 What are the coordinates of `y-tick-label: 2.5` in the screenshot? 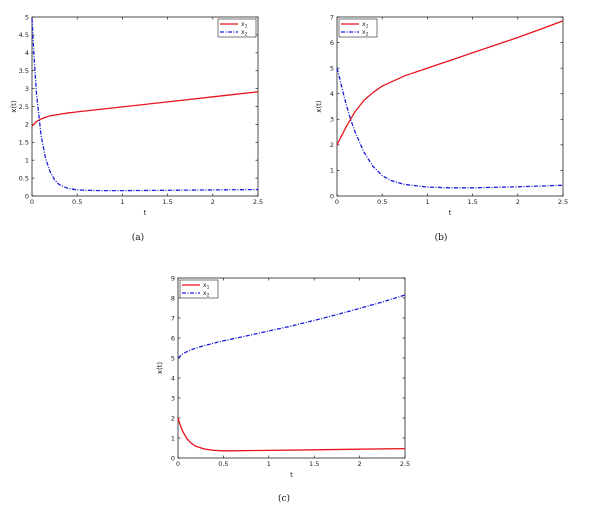 It's located at (24, 107).